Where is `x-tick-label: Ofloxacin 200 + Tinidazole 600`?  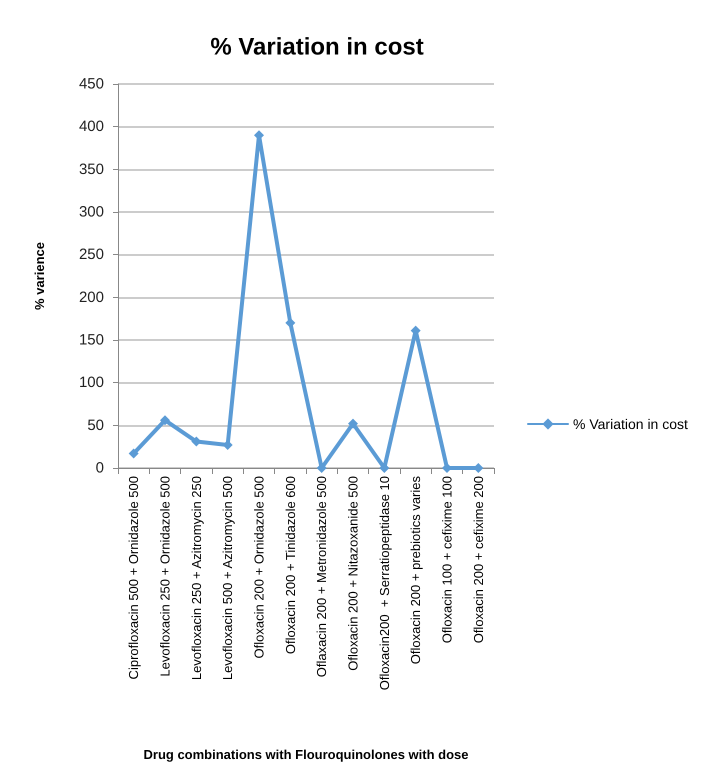
x-tick-label: Ofloxacin 200 + Tinidazole 600 is located at coordinates (290, 565).